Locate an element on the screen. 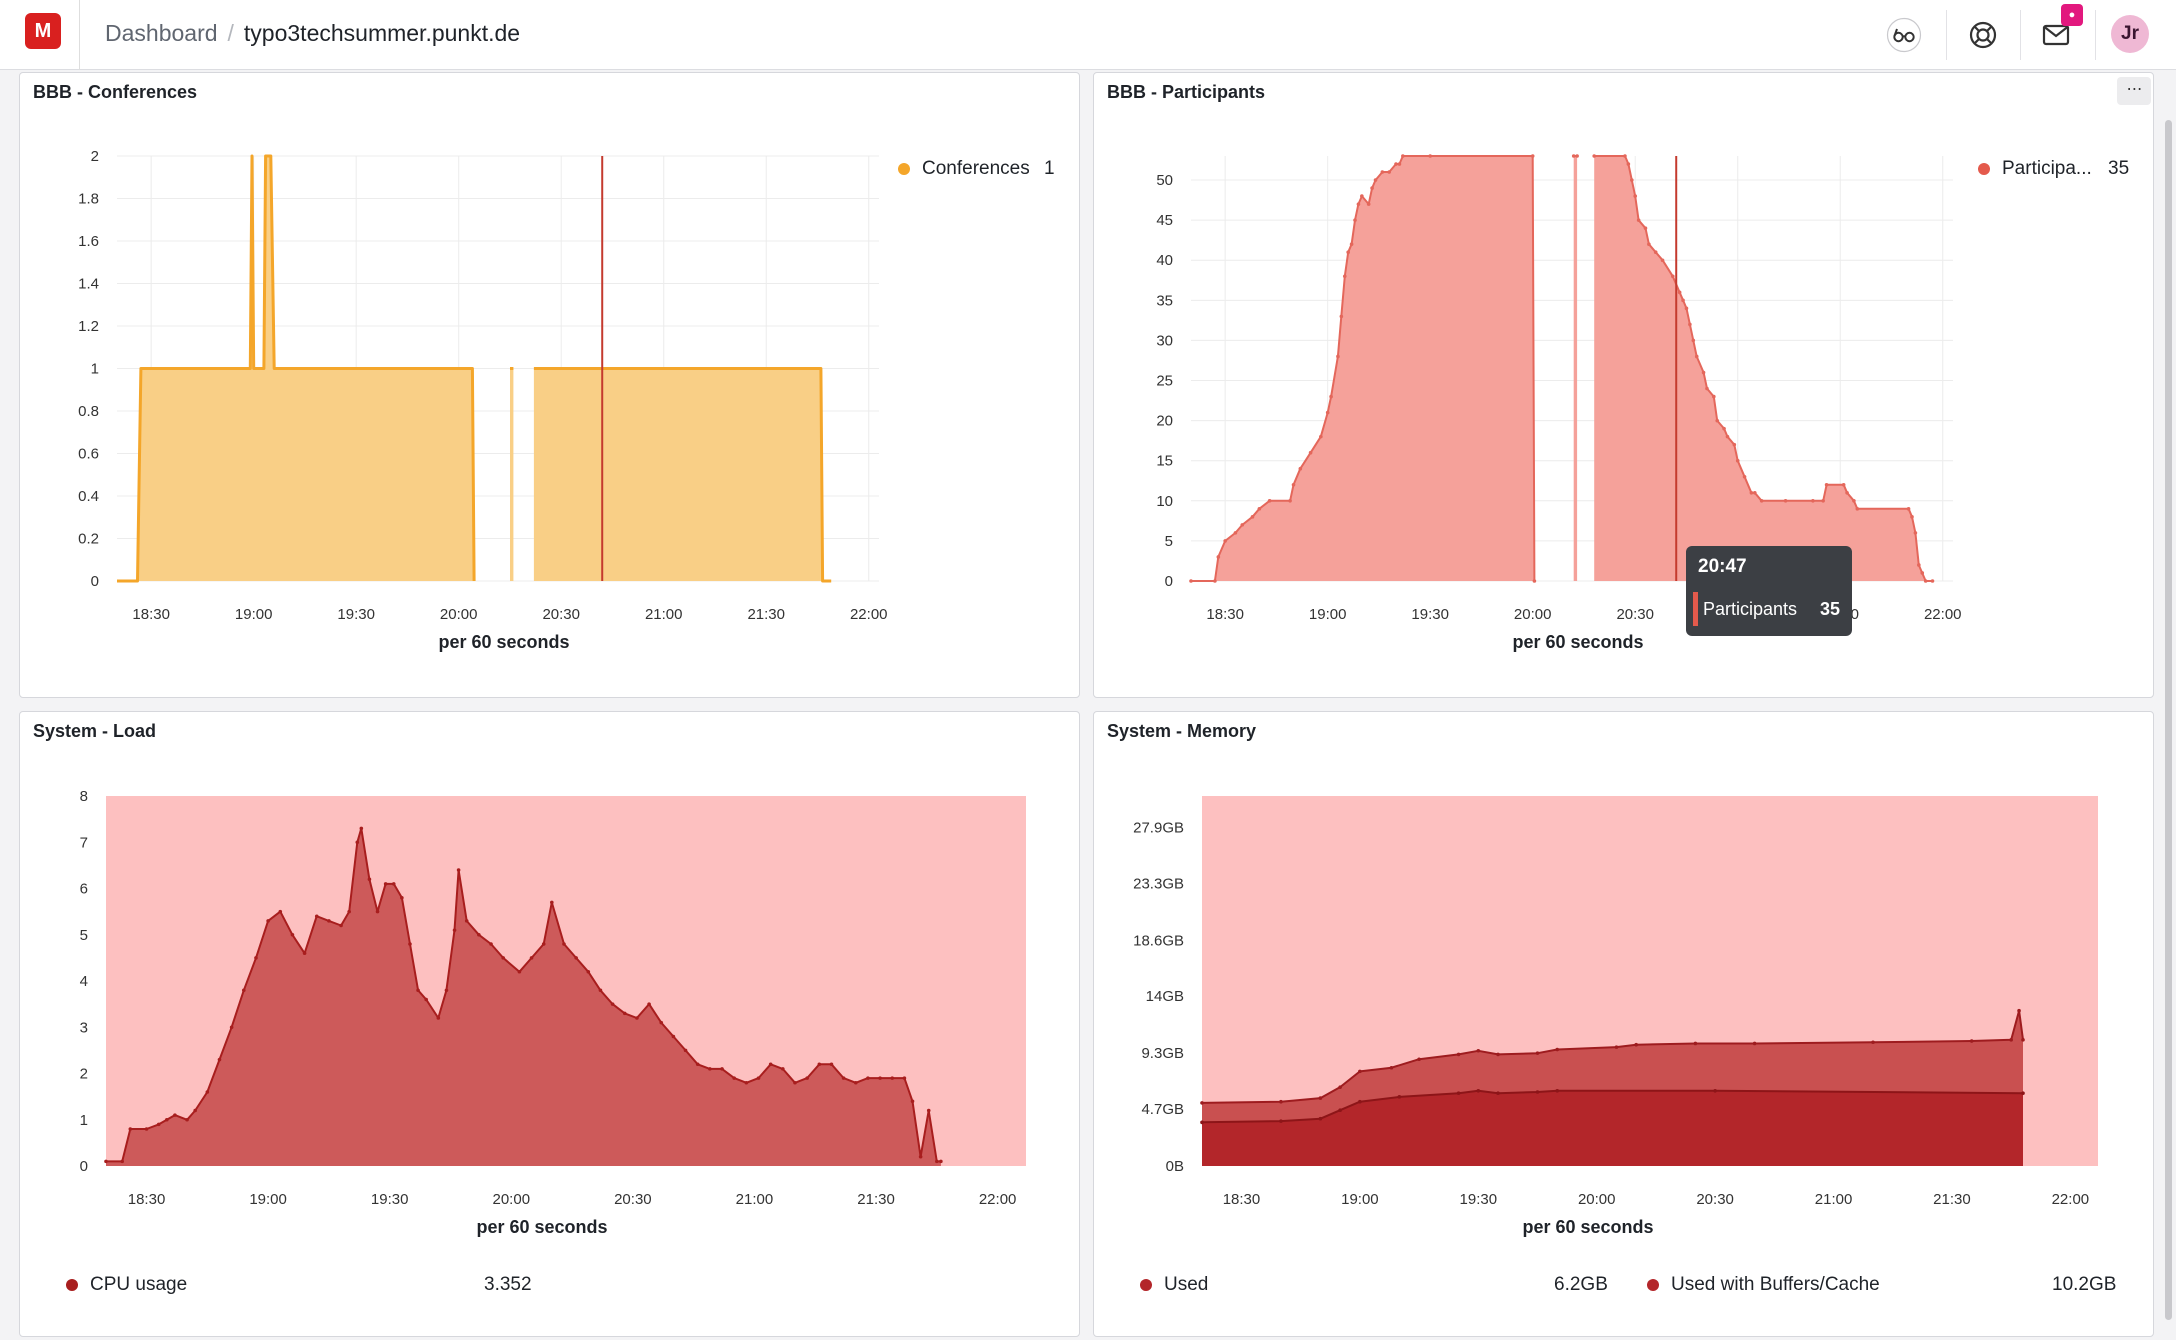 This screenshot has height=1340, width=2176. page-scrollbar is located at coordinates (2168, 720).